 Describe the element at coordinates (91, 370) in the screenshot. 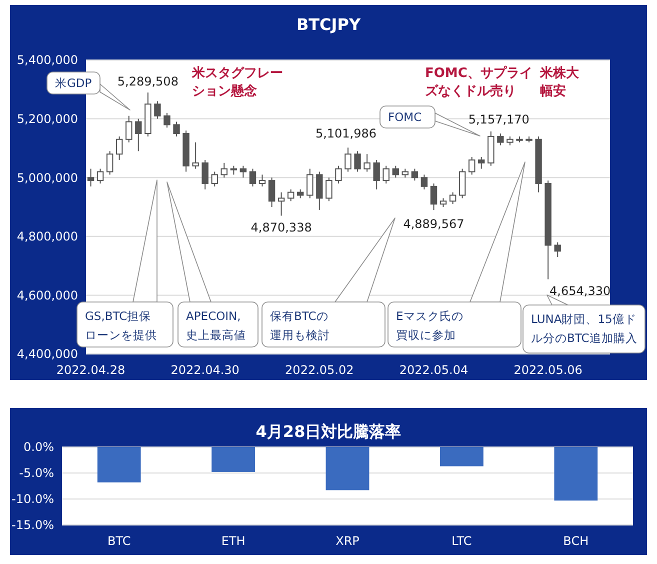

I see `x-tick-label: 2022.04.28` at that location.